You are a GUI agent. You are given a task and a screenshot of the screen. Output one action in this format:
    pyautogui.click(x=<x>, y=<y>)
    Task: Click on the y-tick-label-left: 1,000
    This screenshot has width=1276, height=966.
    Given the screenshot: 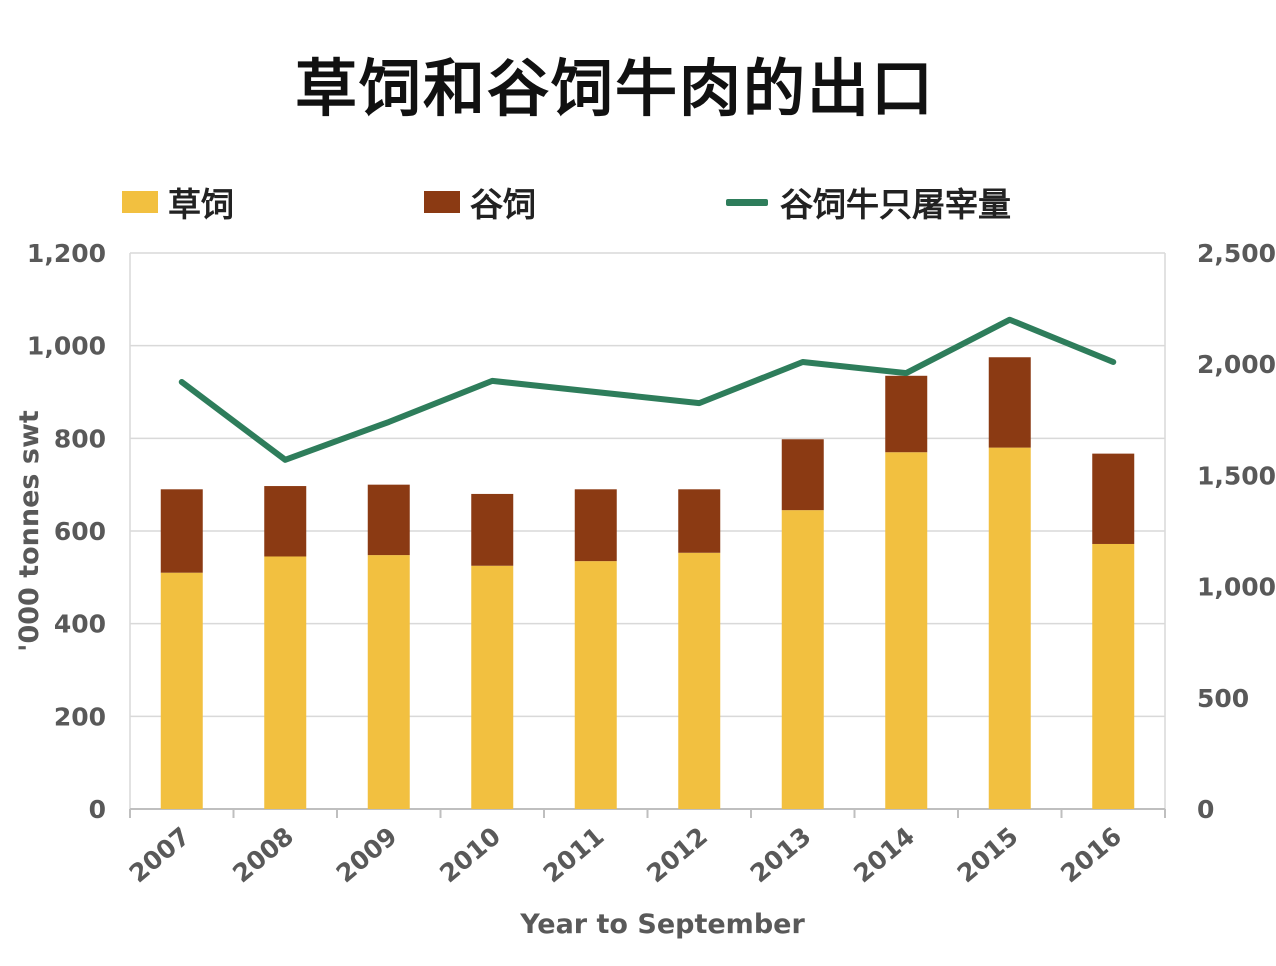 What is the action you would take?
    pyautogui.click(x=66, y=346)
    